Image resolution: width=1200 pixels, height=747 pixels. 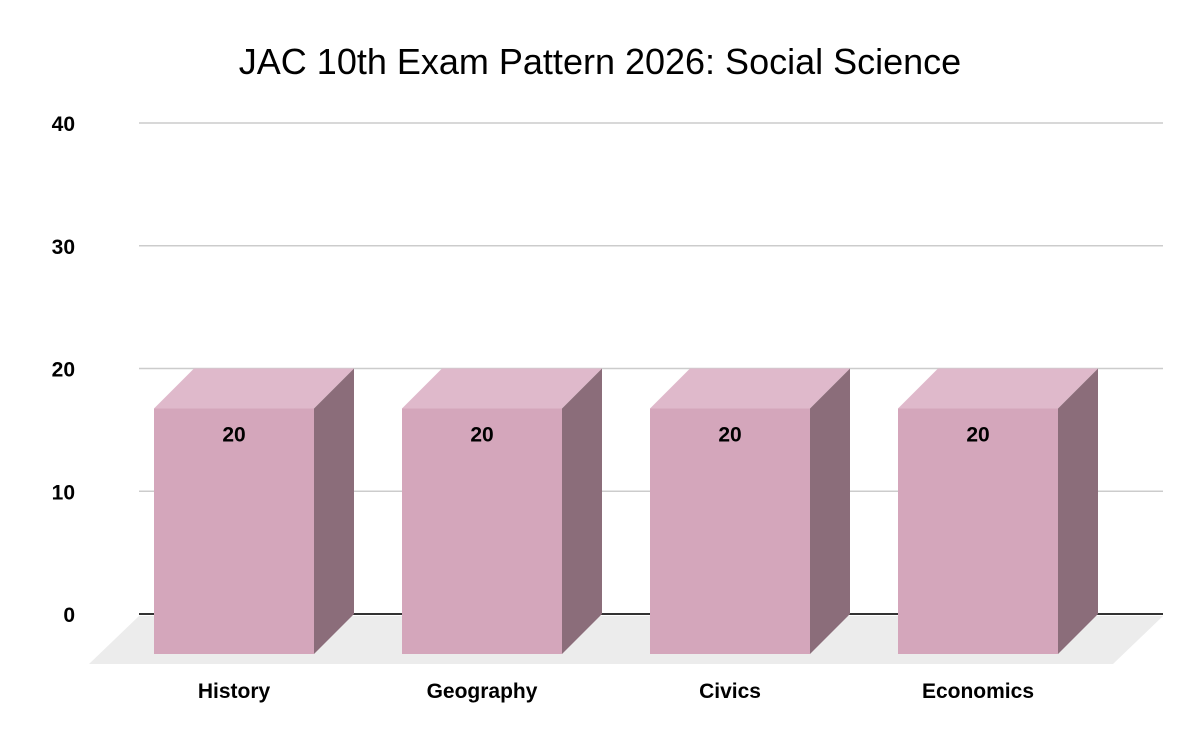 What do you see at coordinates (482, 691) in the screenshot?
I see `x-tick-label: Geography` at bounding box center [482, 691].